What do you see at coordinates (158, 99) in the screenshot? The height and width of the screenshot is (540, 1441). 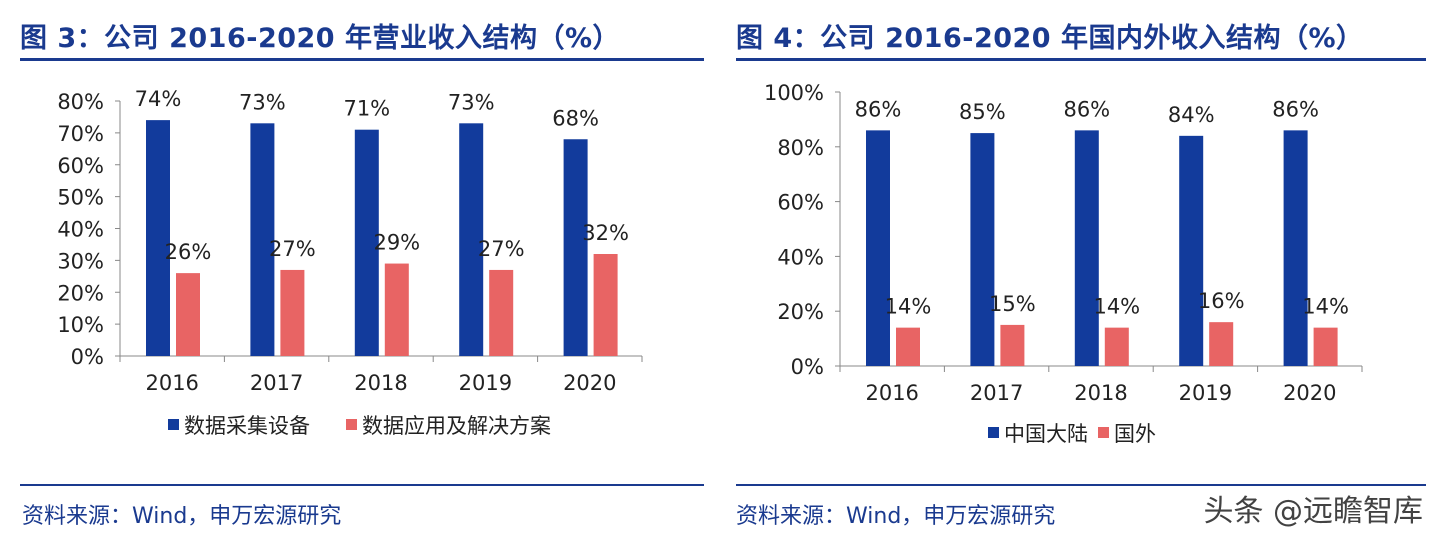 I see `data-label: 74%` at bounding box center [158, 99].